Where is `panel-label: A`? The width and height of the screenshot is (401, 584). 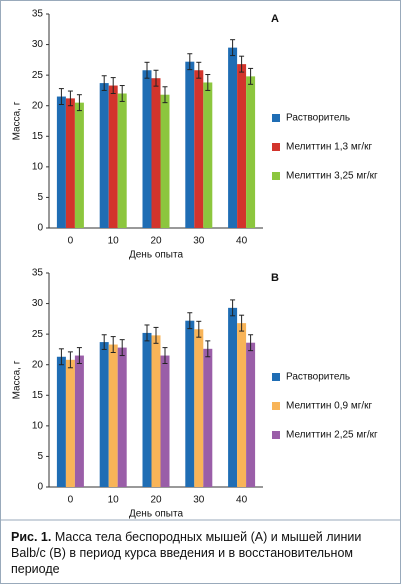
panel-label: A is located at coordinates (275, 19).